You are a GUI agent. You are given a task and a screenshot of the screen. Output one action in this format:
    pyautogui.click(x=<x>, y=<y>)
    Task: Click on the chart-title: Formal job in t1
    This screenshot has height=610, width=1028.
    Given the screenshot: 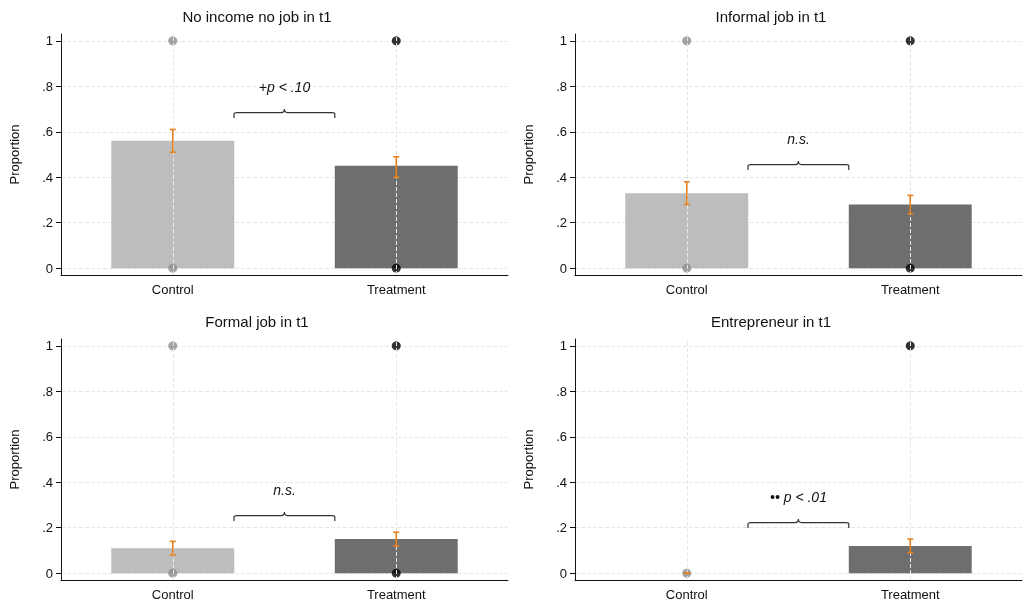 What is the action you would take?
    pyautogui.click(x=257, y=321)
    